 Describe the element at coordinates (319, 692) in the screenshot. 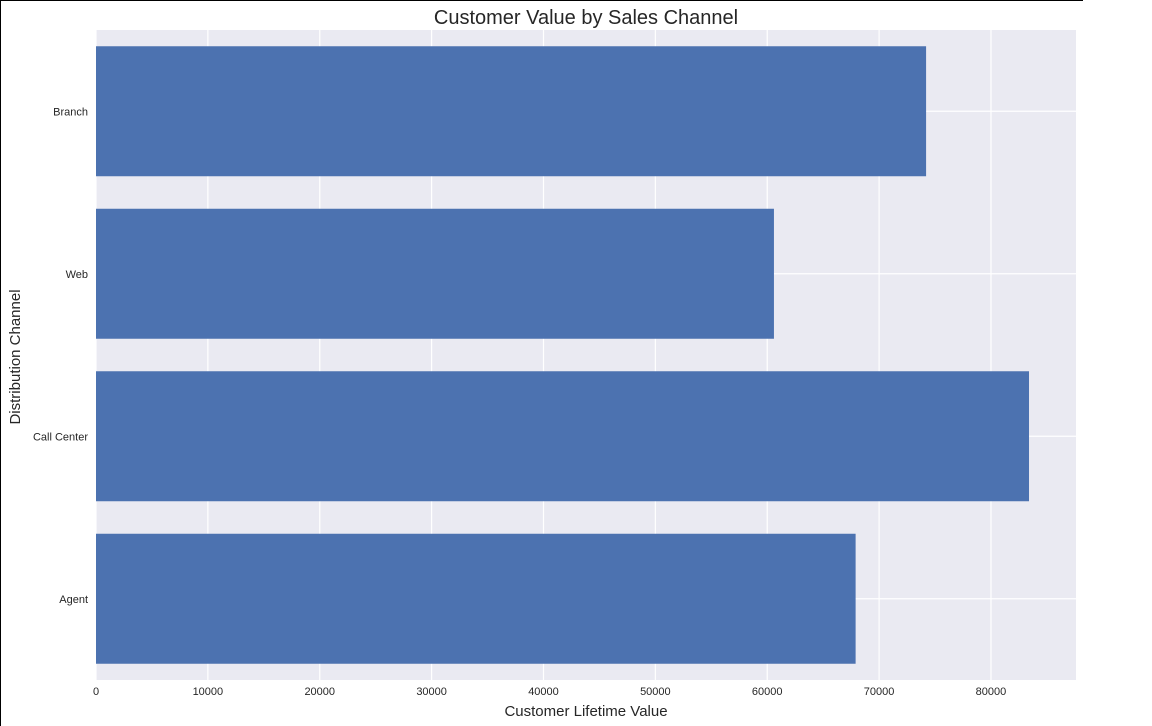

I see `x-tick-label: 20000` at that location.